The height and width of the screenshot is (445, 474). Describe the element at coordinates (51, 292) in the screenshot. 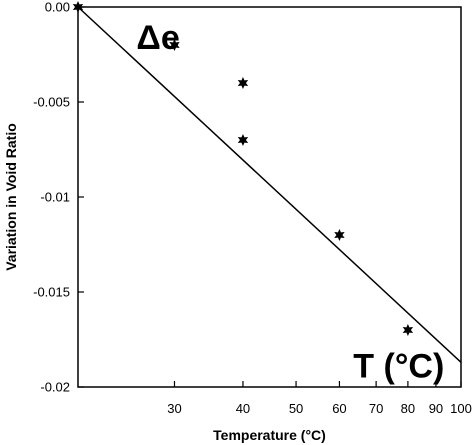

I see `y-tick-label: -0.015` at that location.